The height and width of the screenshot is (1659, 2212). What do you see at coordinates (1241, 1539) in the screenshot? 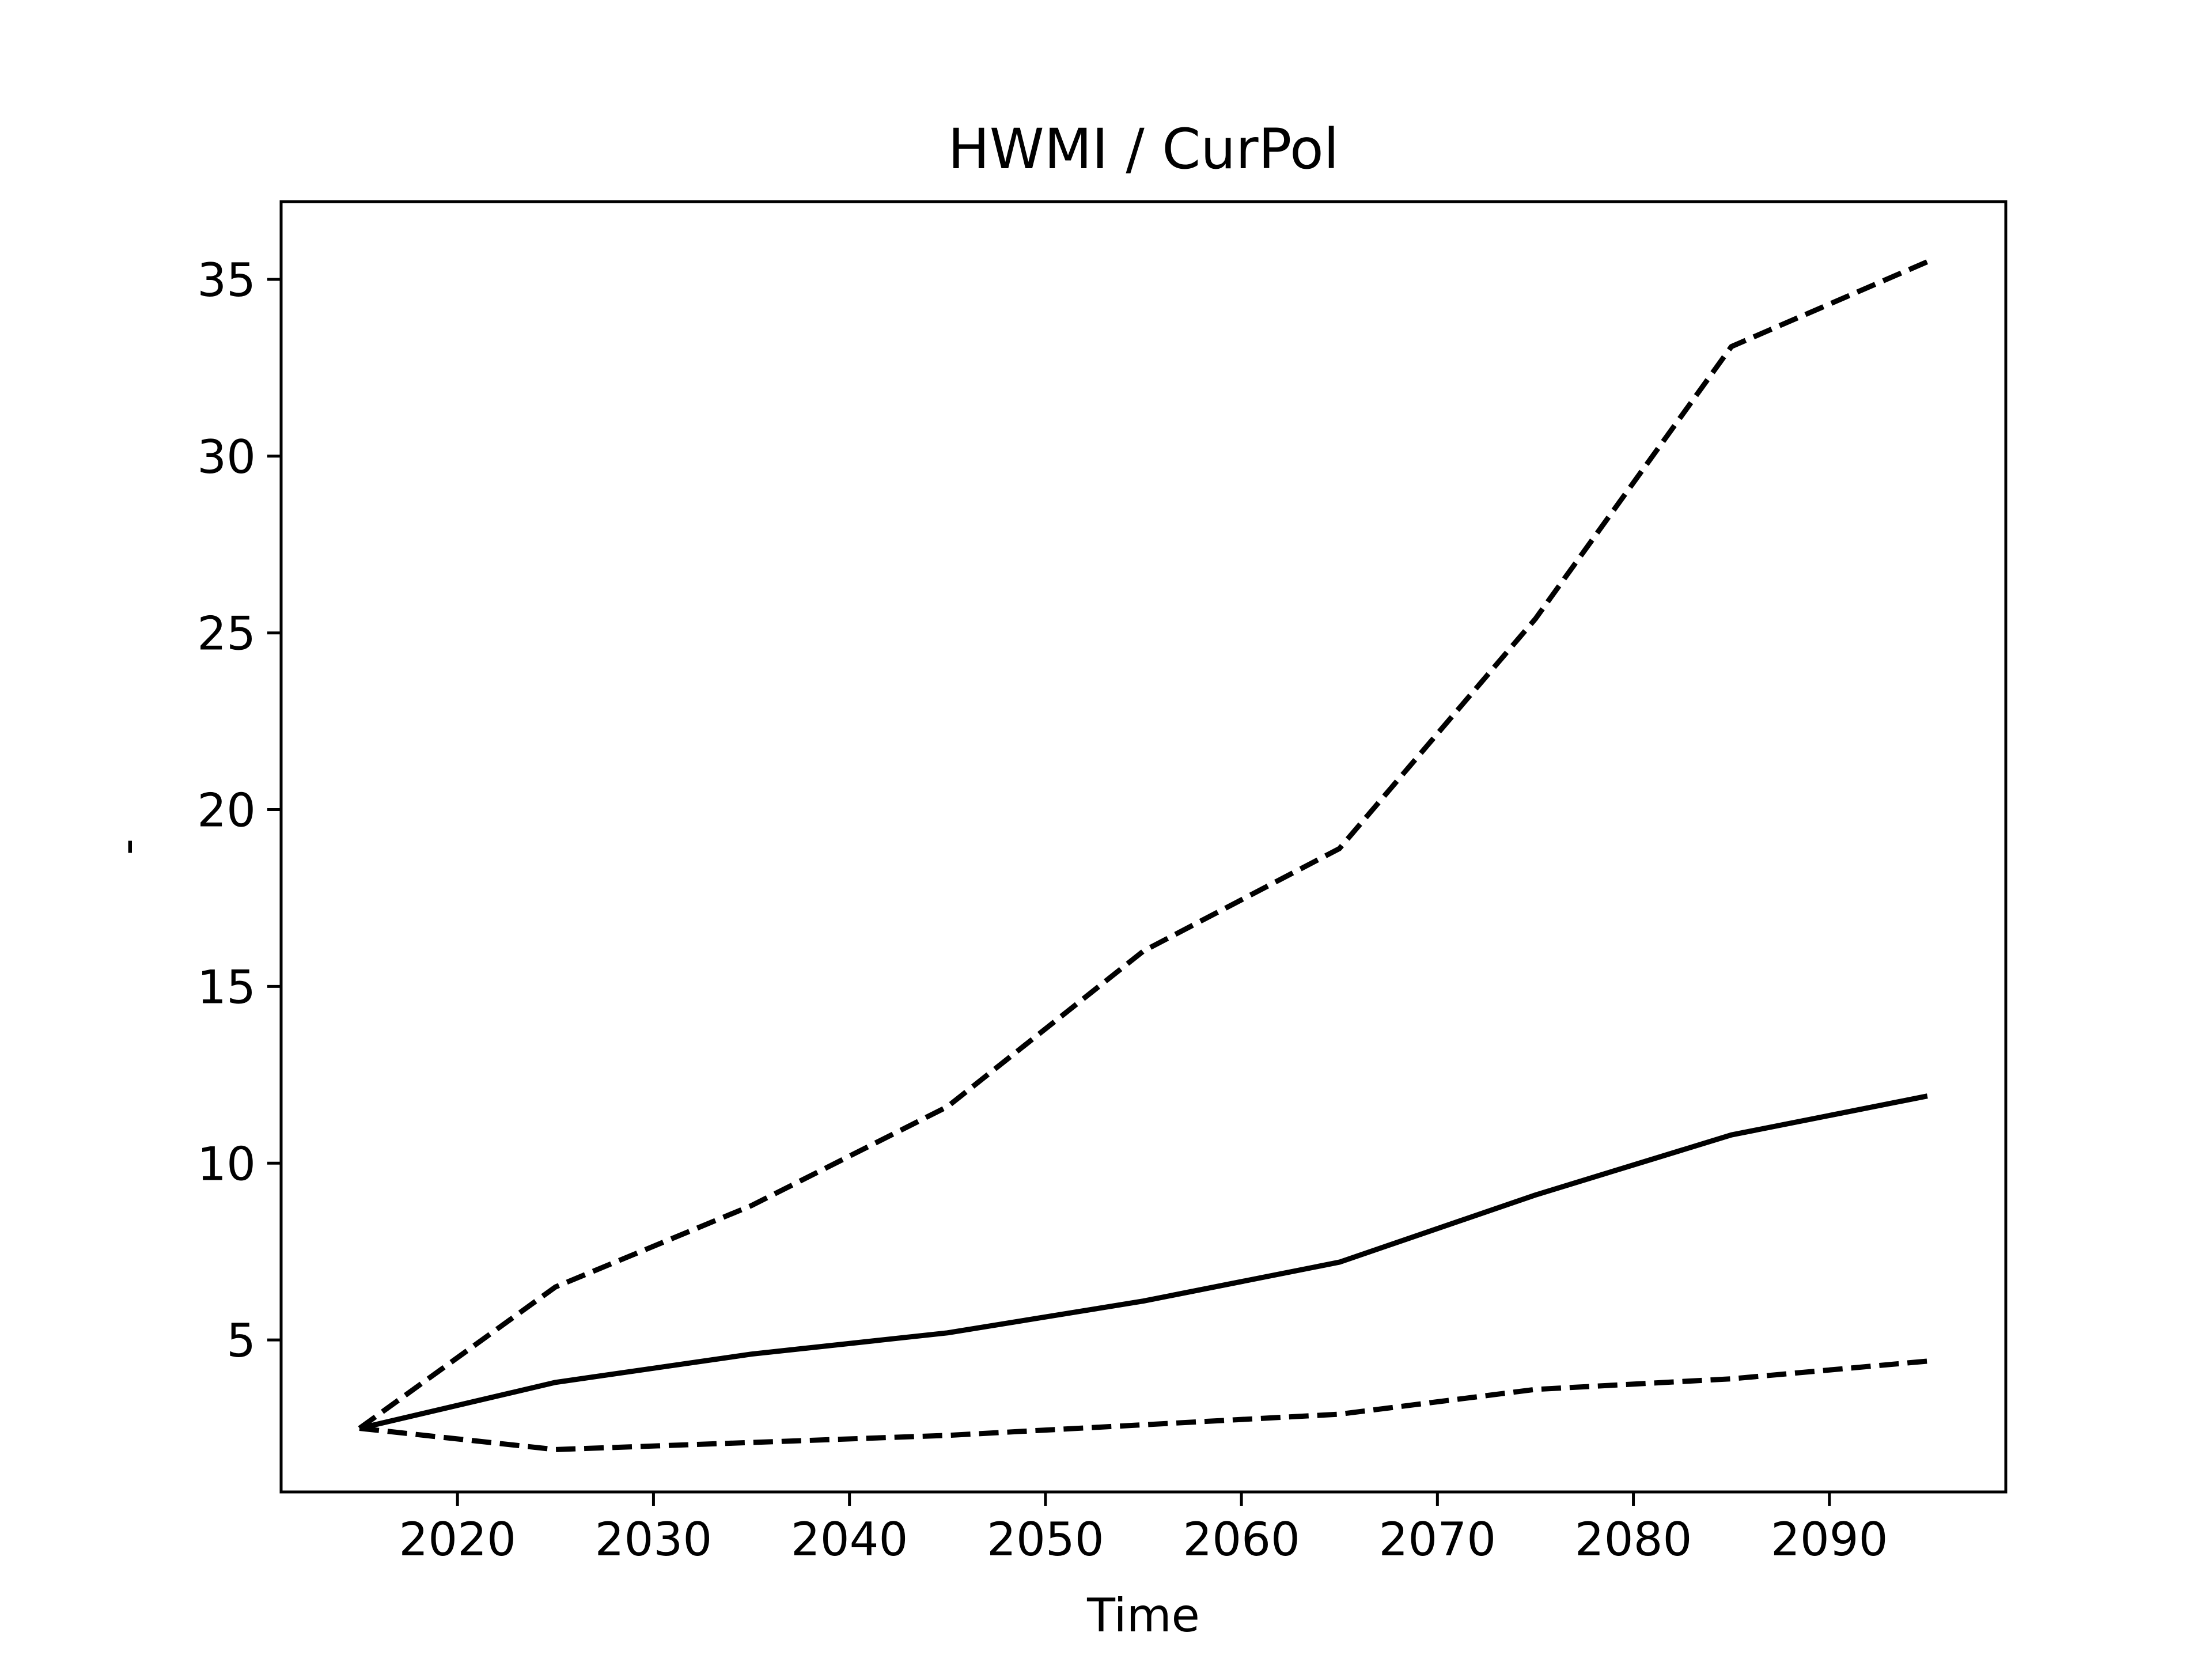
I see `x-tick-label: 2060` at bounding box center [1241, 1539].